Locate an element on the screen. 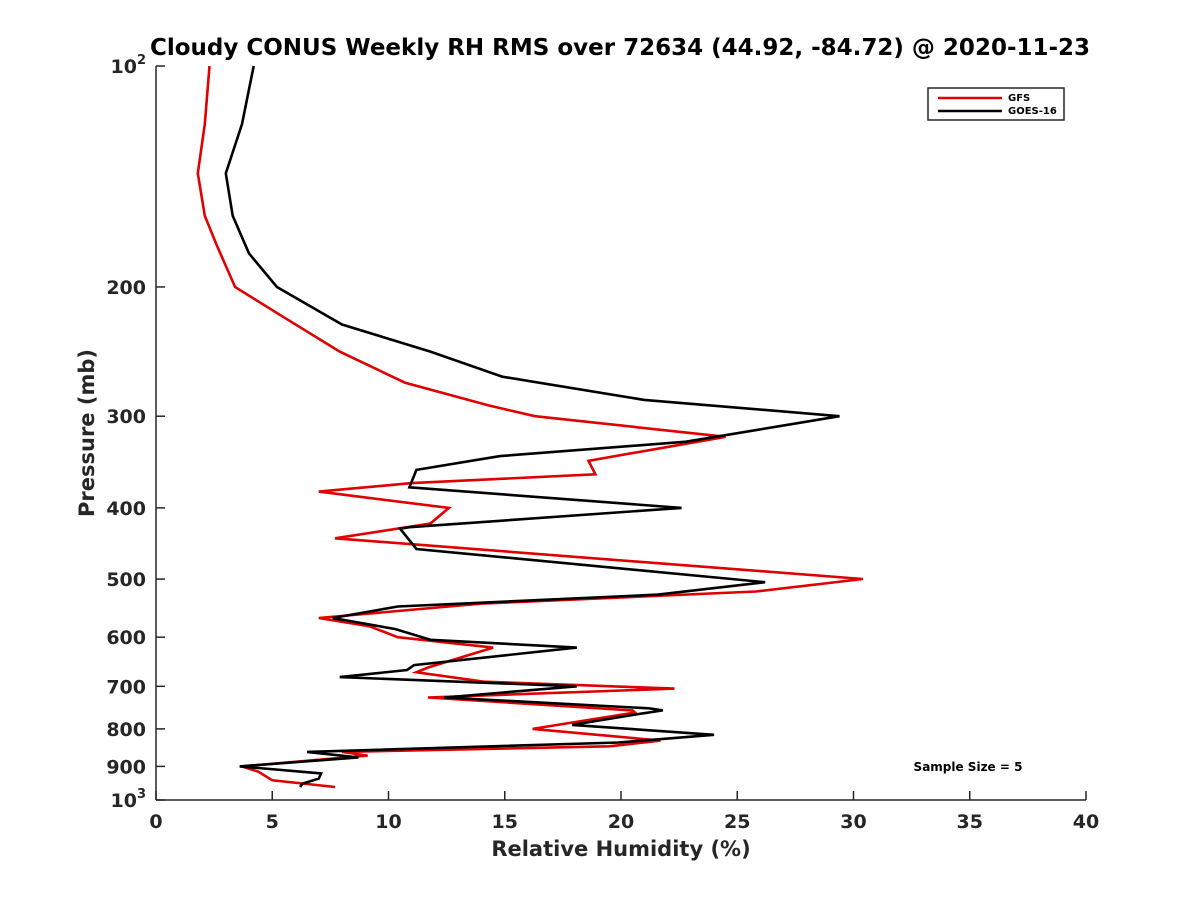 The height and width of the screenshot is (900, 1200). y-tick-label: 300 is located at coordinates (126, 417).